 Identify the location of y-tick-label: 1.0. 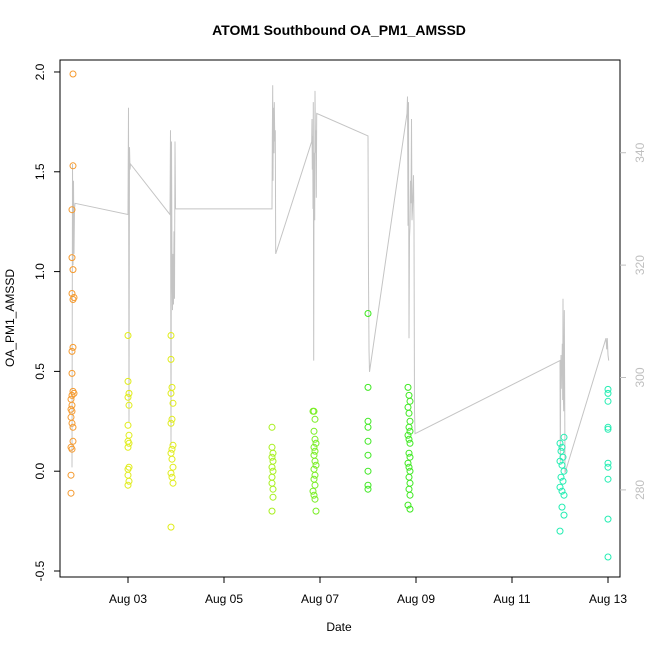
(40, 271).